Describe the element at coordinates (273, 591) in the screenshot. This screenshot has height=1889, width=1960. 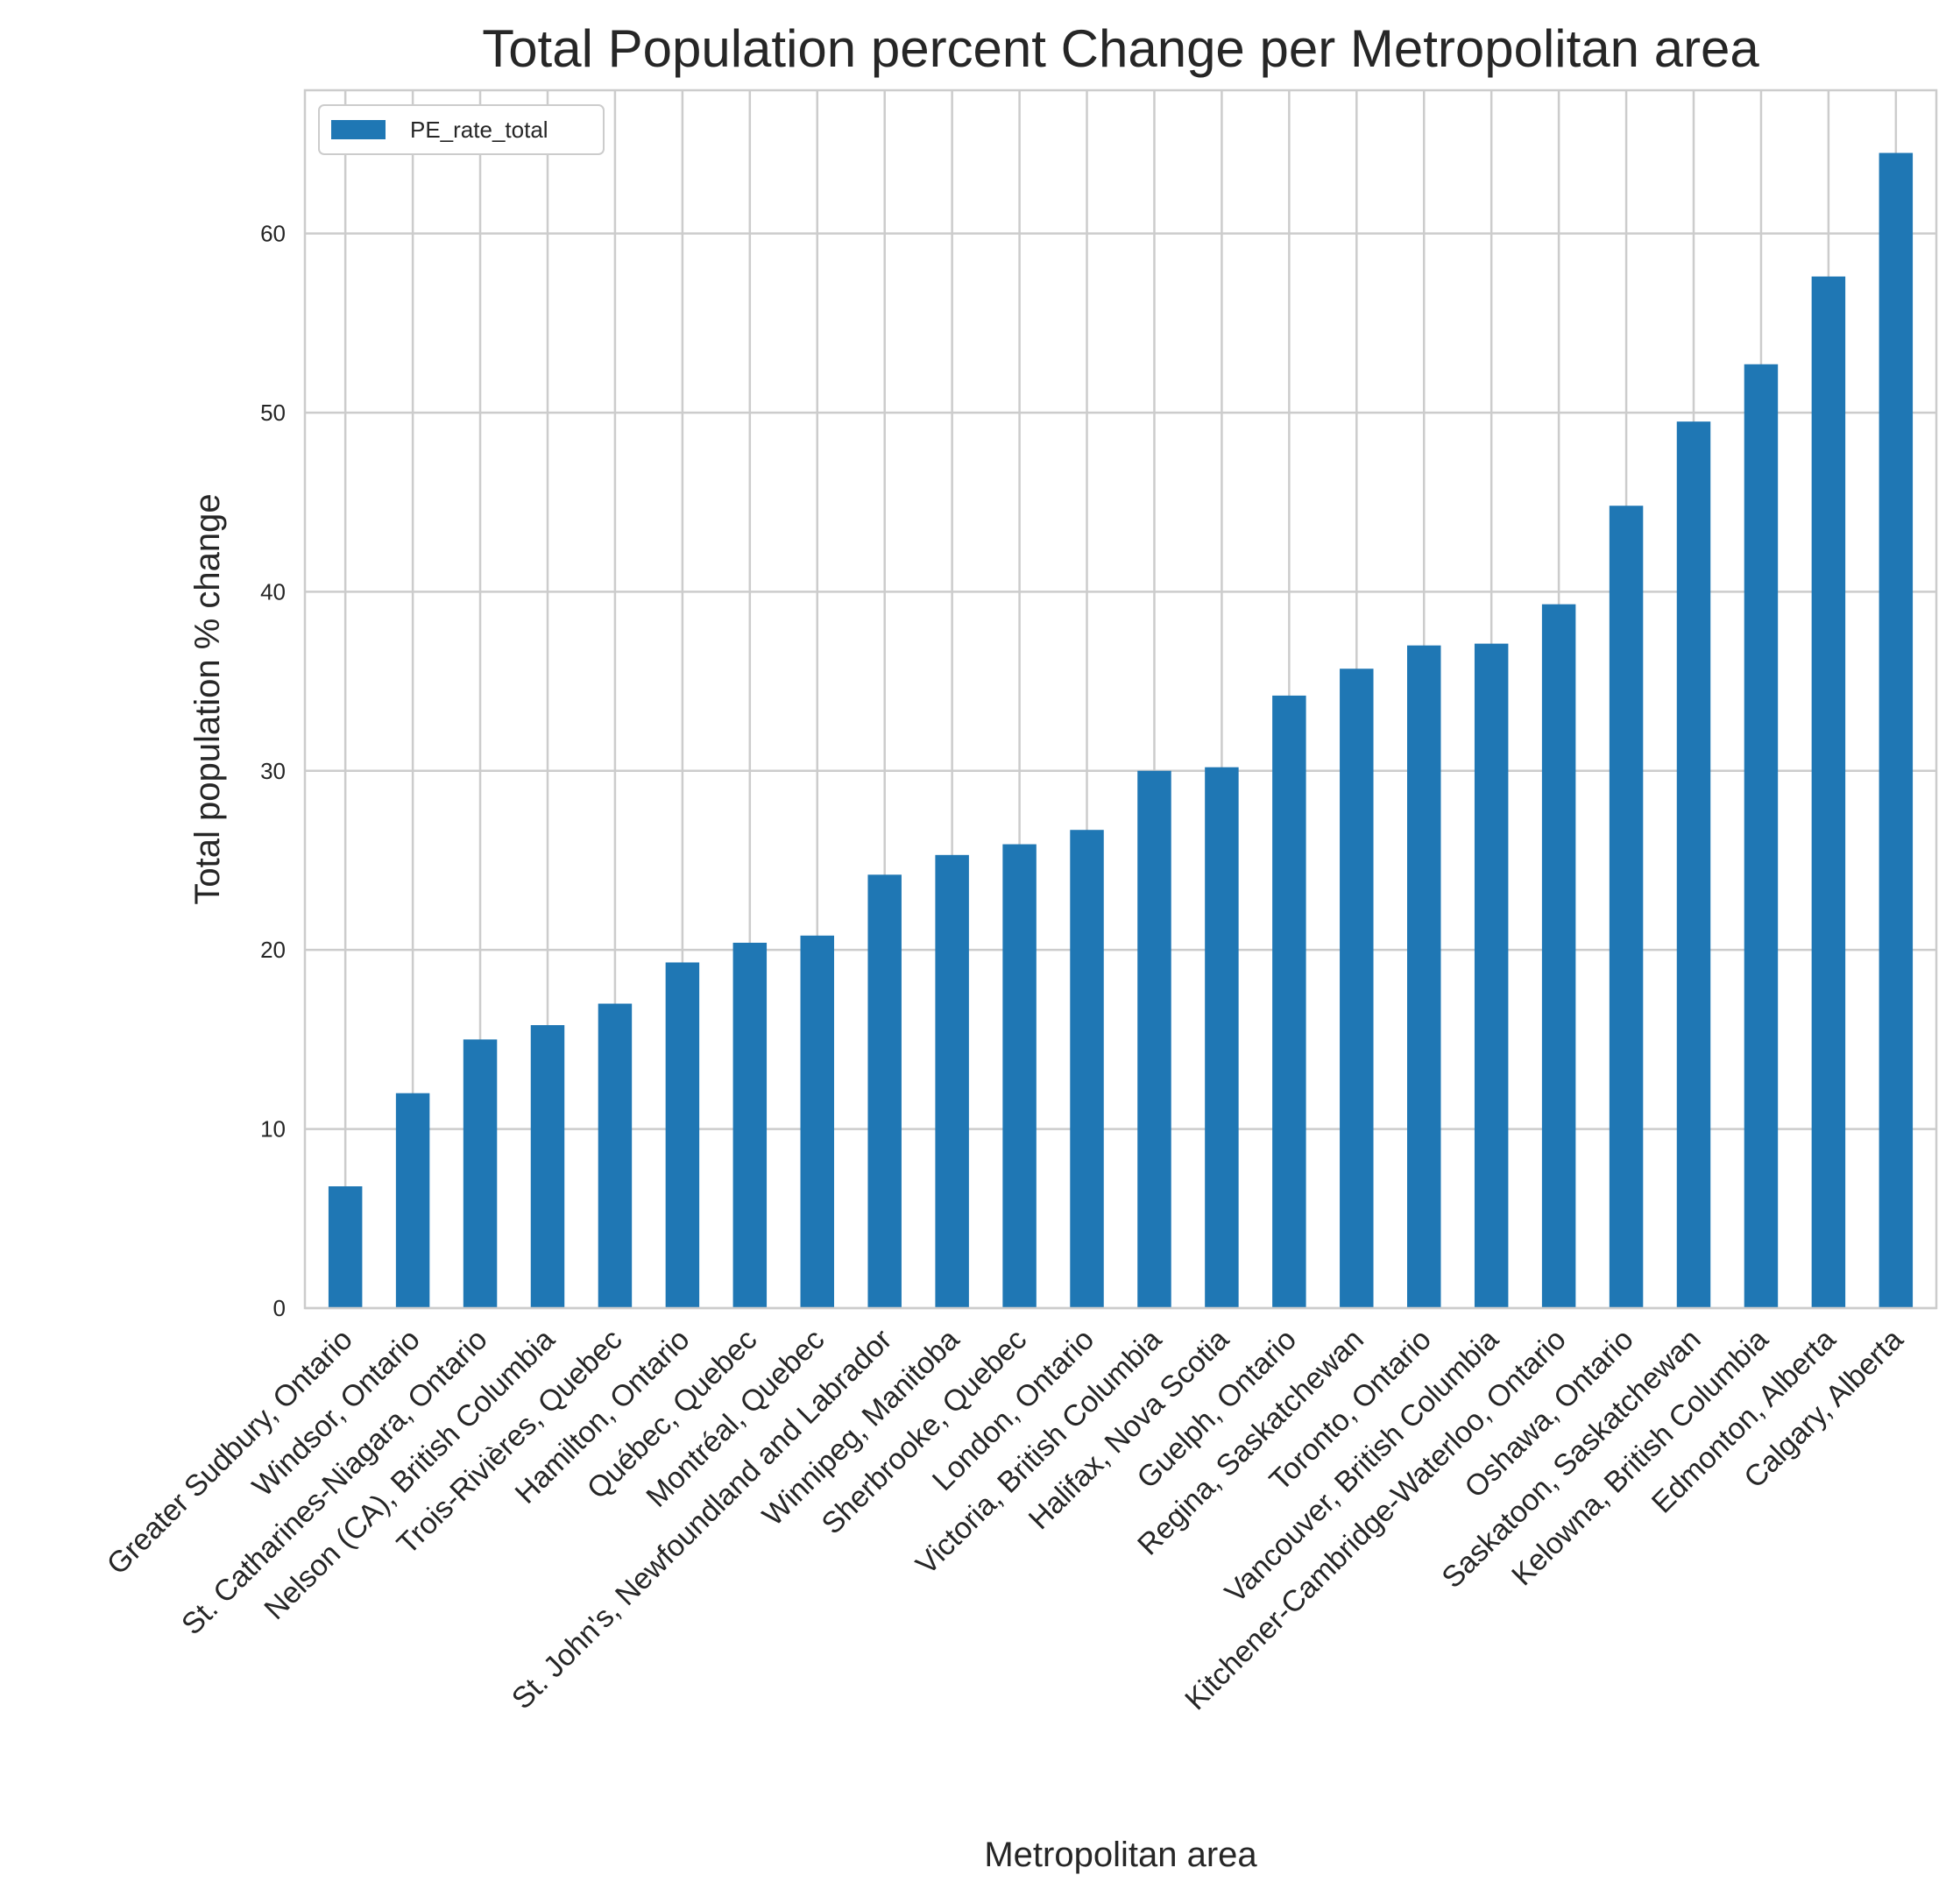
I see `y-tick-label: 40` at that location.